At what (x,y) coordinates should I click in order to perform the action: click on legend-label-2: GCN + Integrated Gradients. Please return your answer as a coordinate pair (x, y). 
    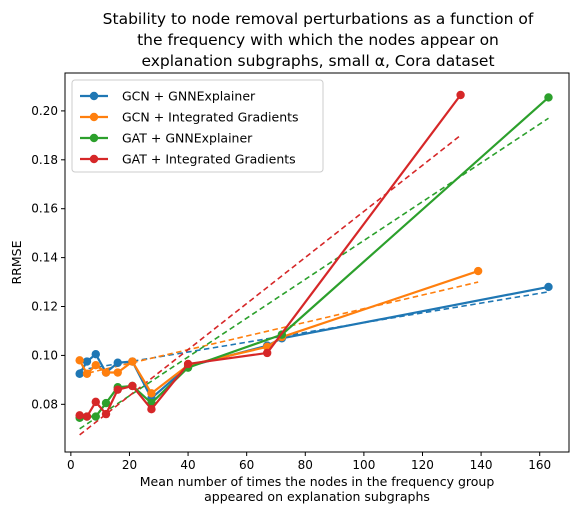
    Looking at the image, I should click on (210, 117).